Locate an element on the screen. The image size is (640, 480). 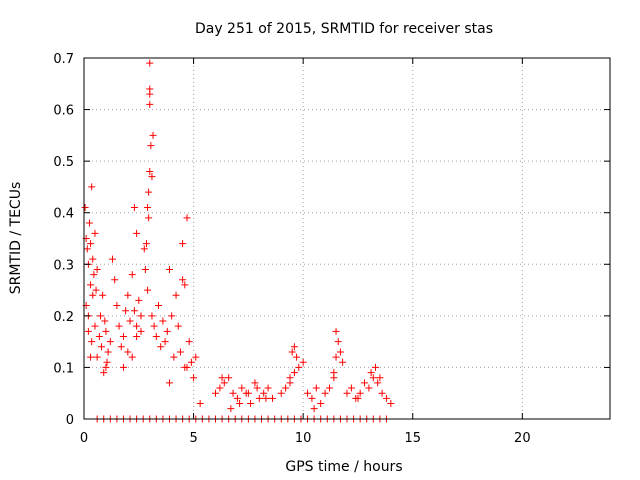
x-tick-label: 0 is located at coordinates (84, 438).